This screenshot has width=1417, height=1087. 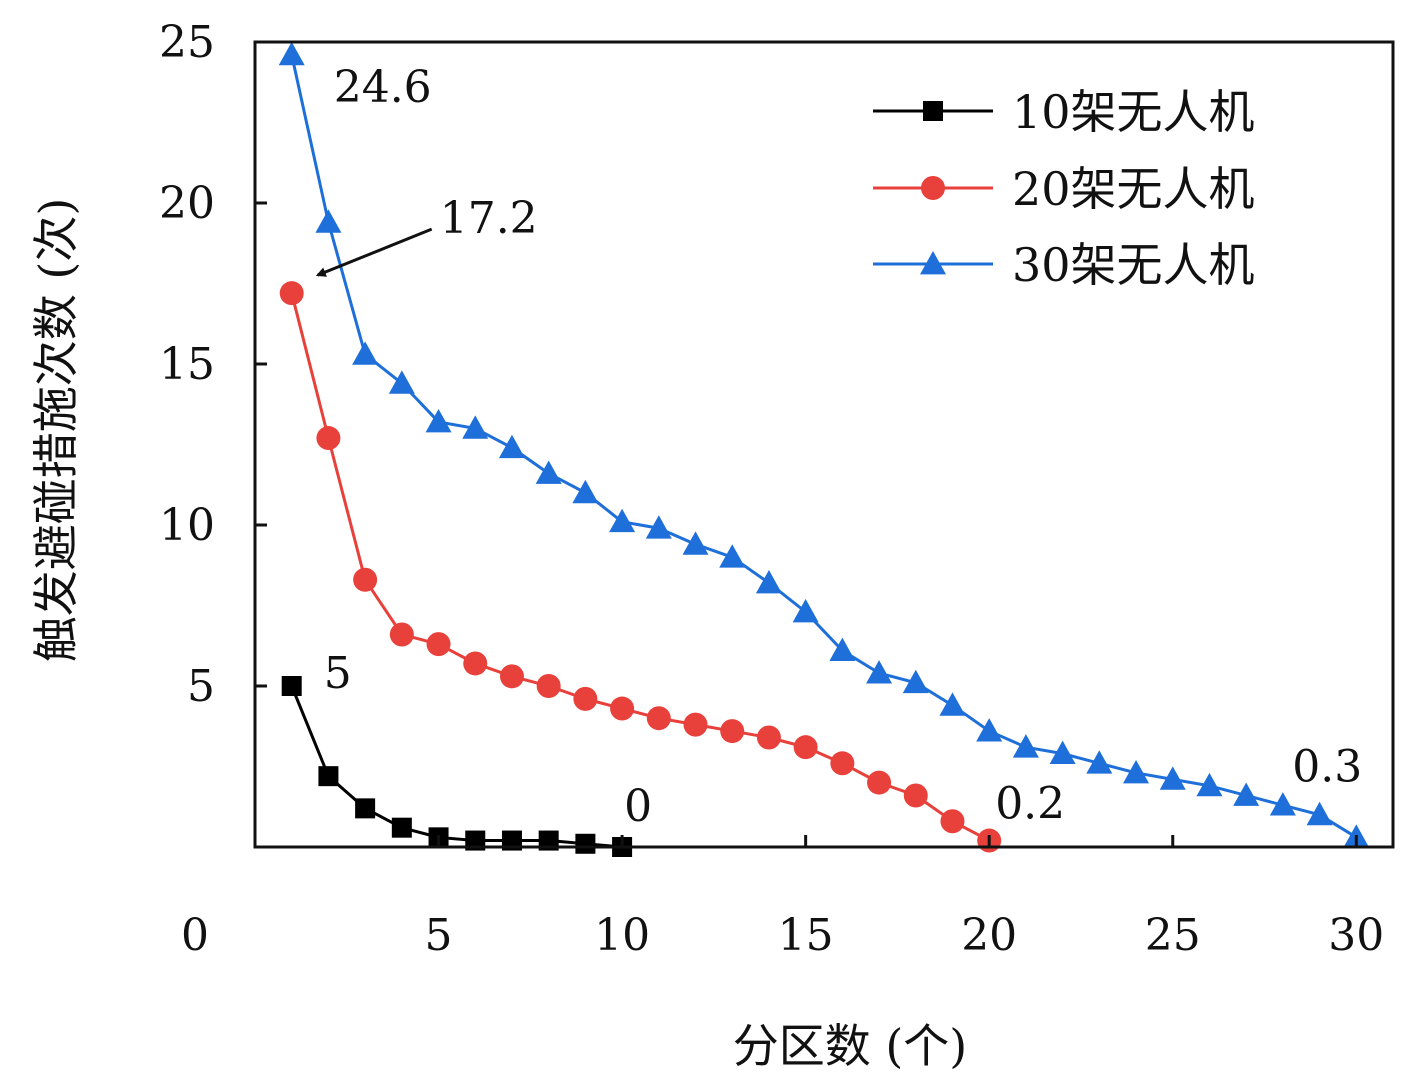 What do you see at coordinates (187, 42) in the screenshot?
I see `y-tick-label: 25` at bounding box center [187, 42].